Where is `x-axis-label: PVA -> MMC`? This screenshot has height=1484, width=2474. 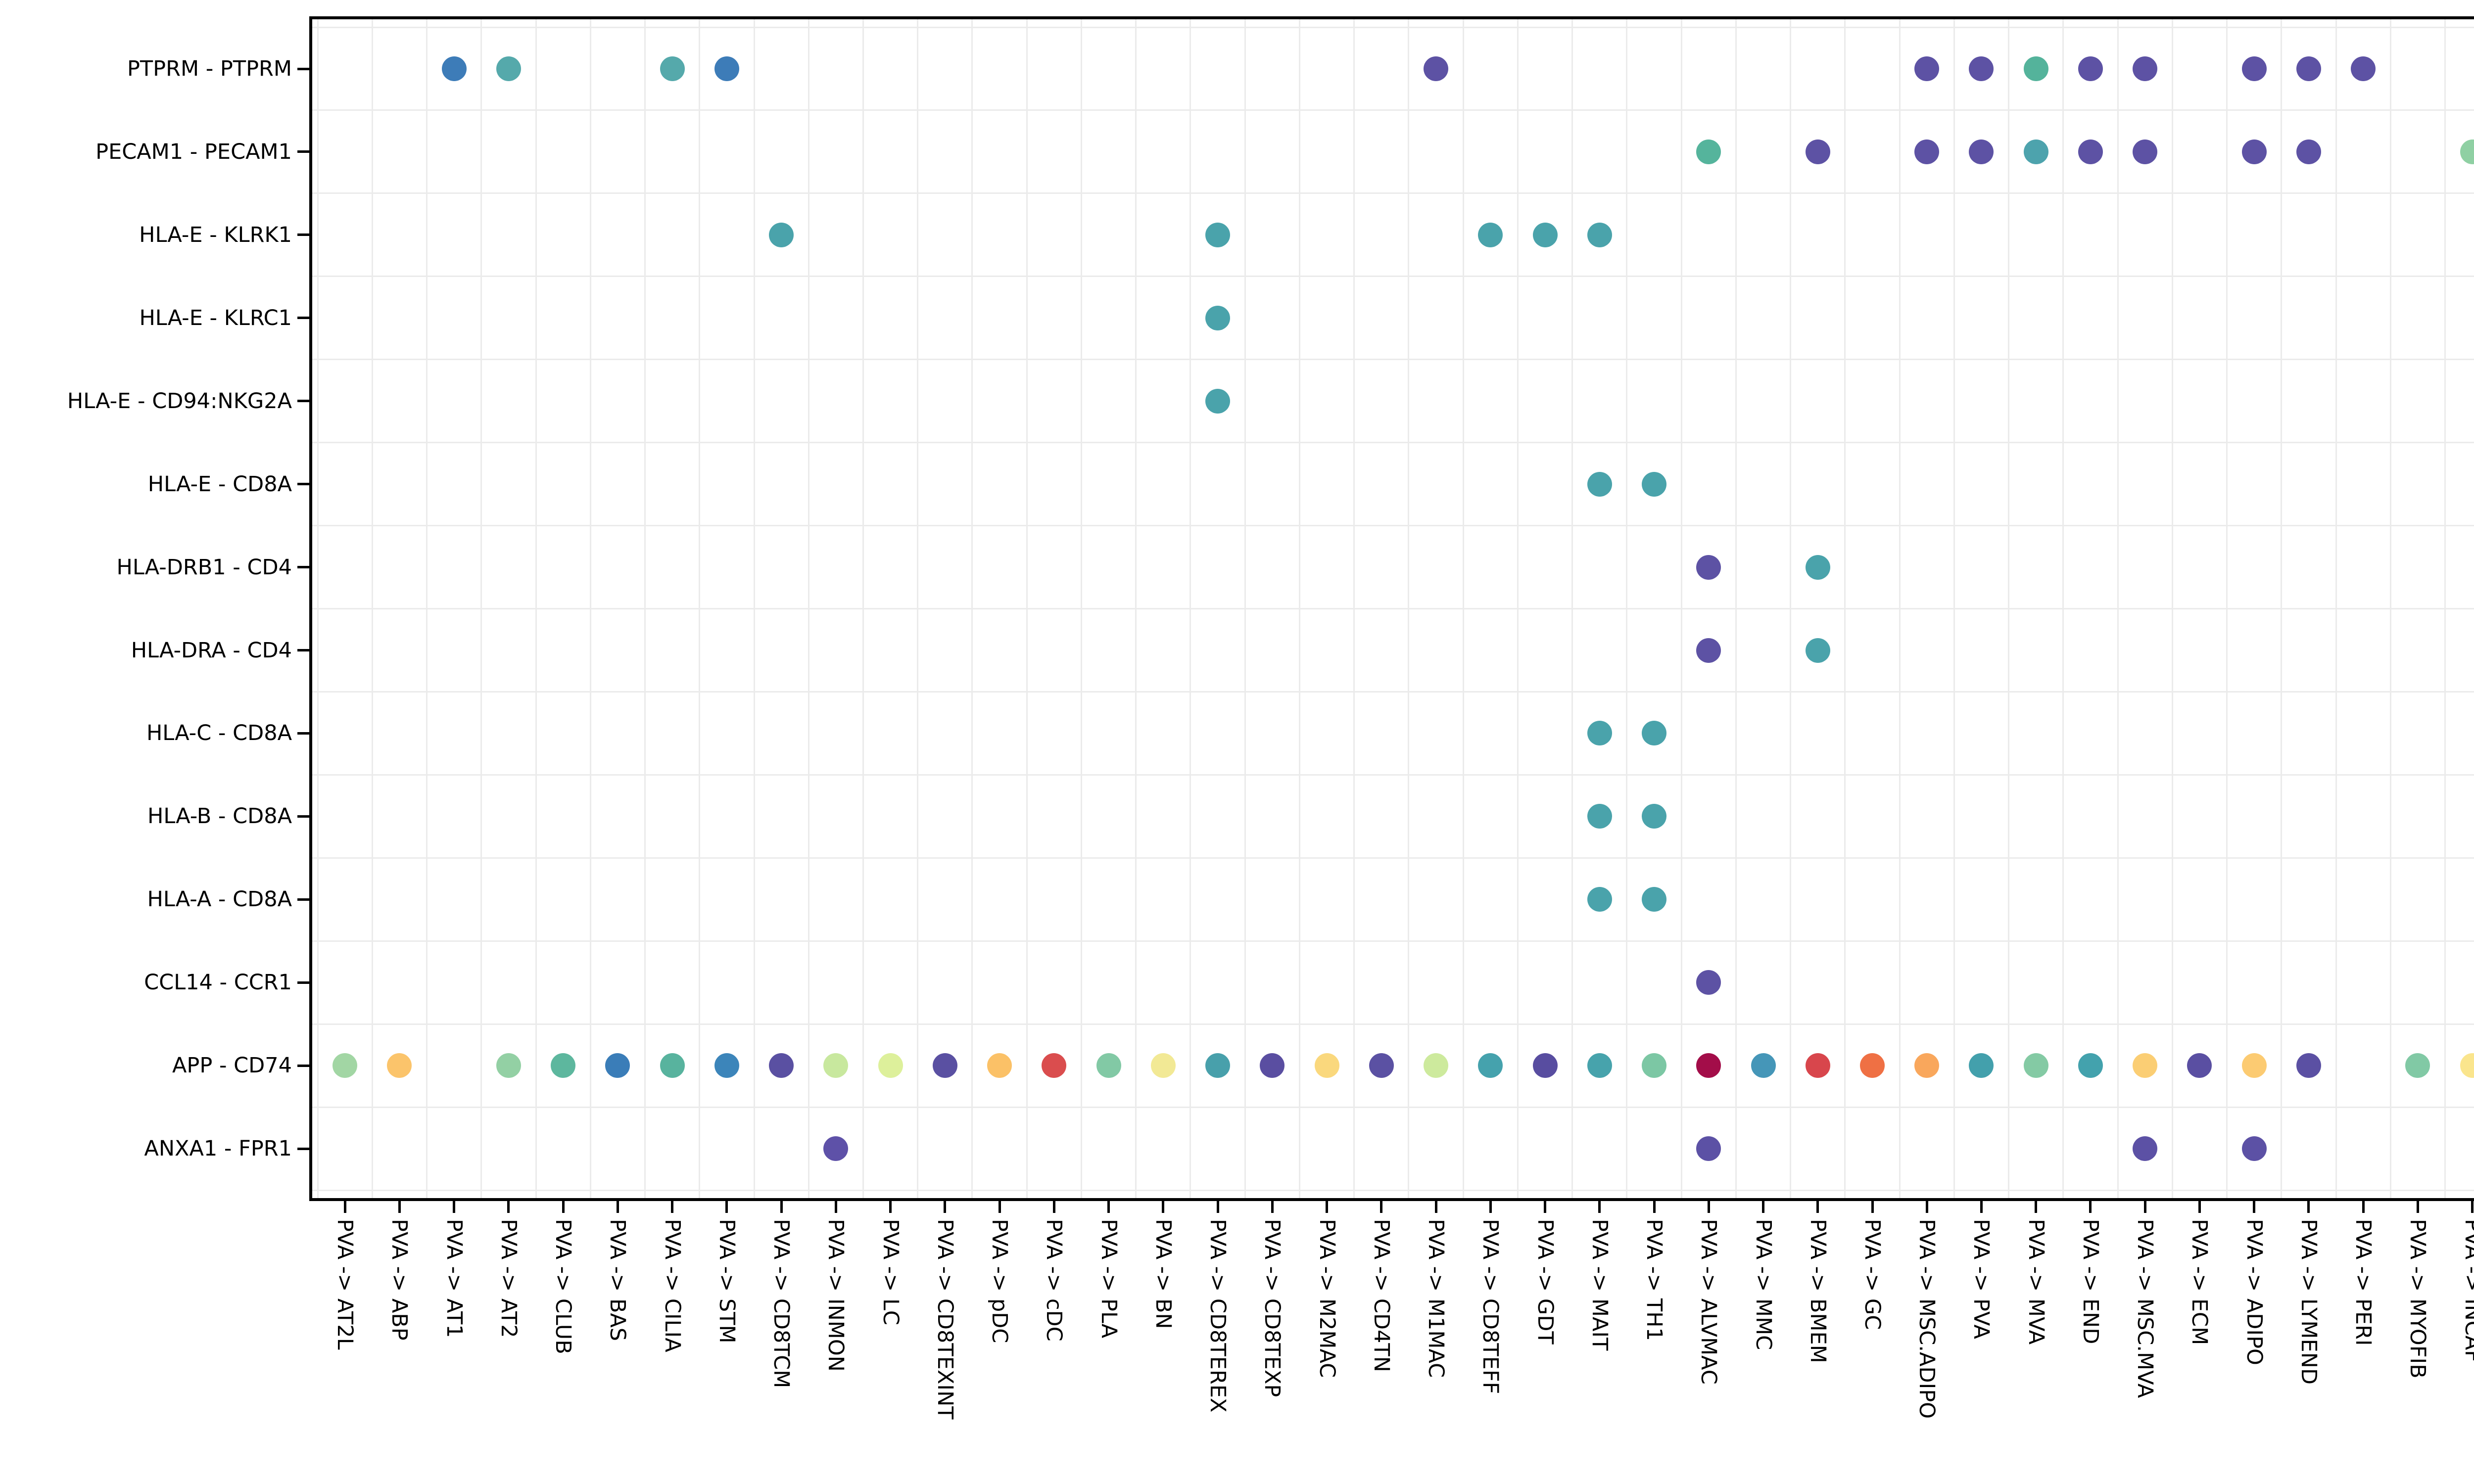
x-axis-label: PVA -> MMC is located at coordinates (1764, 1284).